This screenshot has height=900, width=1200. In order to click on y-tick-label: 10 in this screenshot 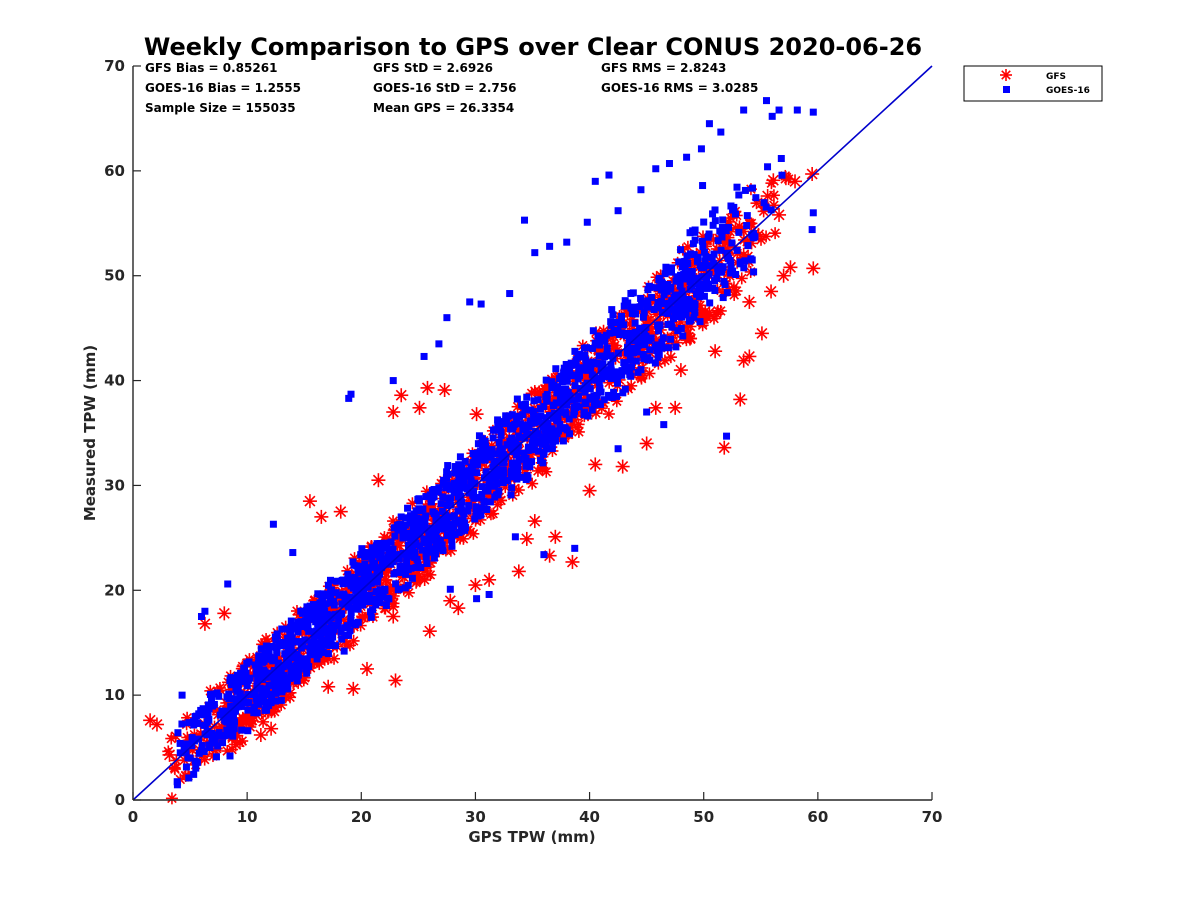, I will do `click(114, 695)`.